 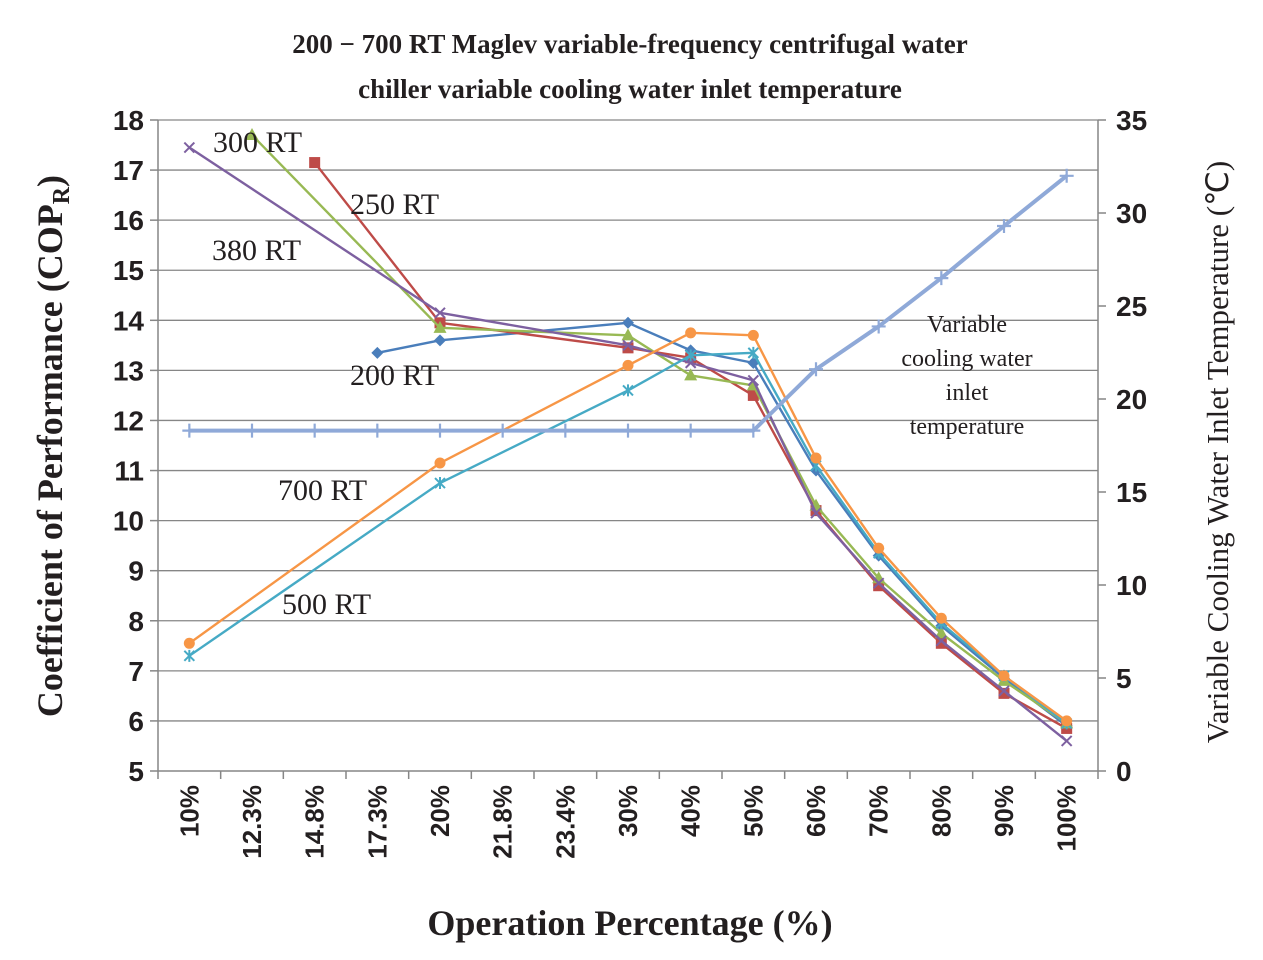 I want to click on x-tick-label-1: 12.3%, so click(x=252, y=822).